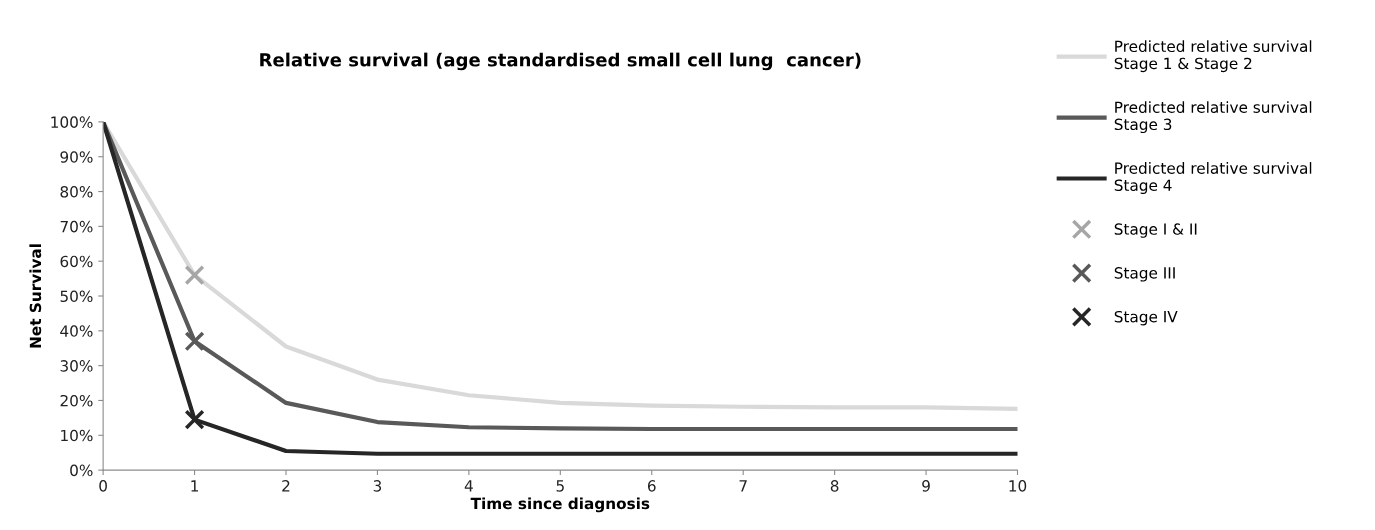  I want to click on x-tick-label: 0, so click(103, 486).